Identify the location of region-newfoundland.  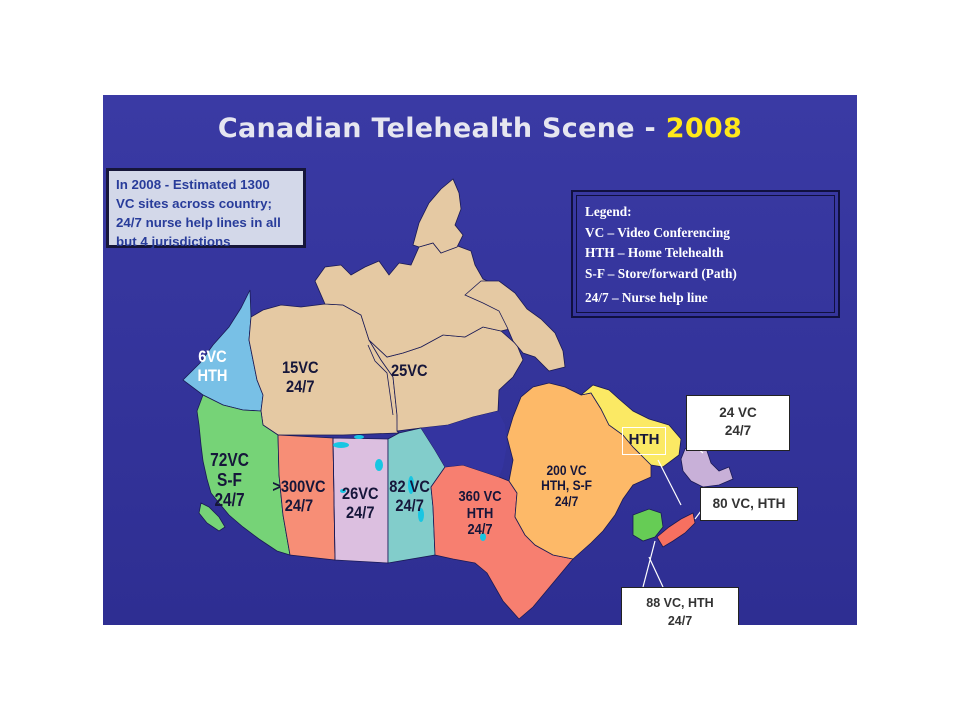
(707, 465).